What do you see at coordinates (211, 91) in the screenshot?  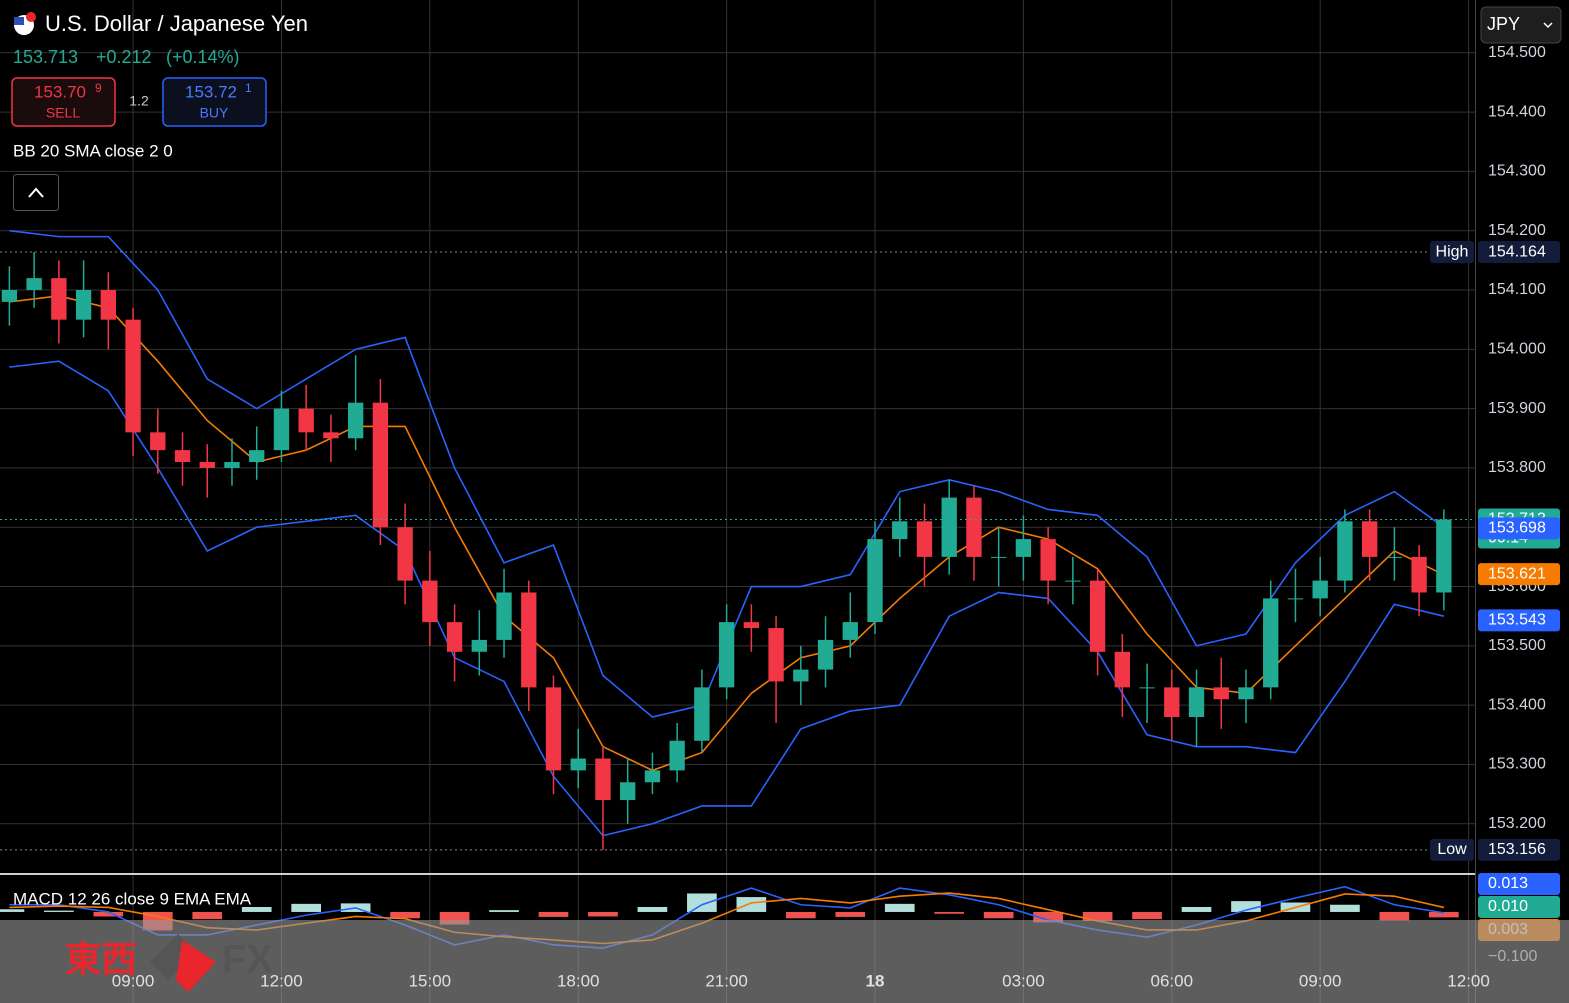 I see `buy-price: 153.72` at bounding box center [211, 91].